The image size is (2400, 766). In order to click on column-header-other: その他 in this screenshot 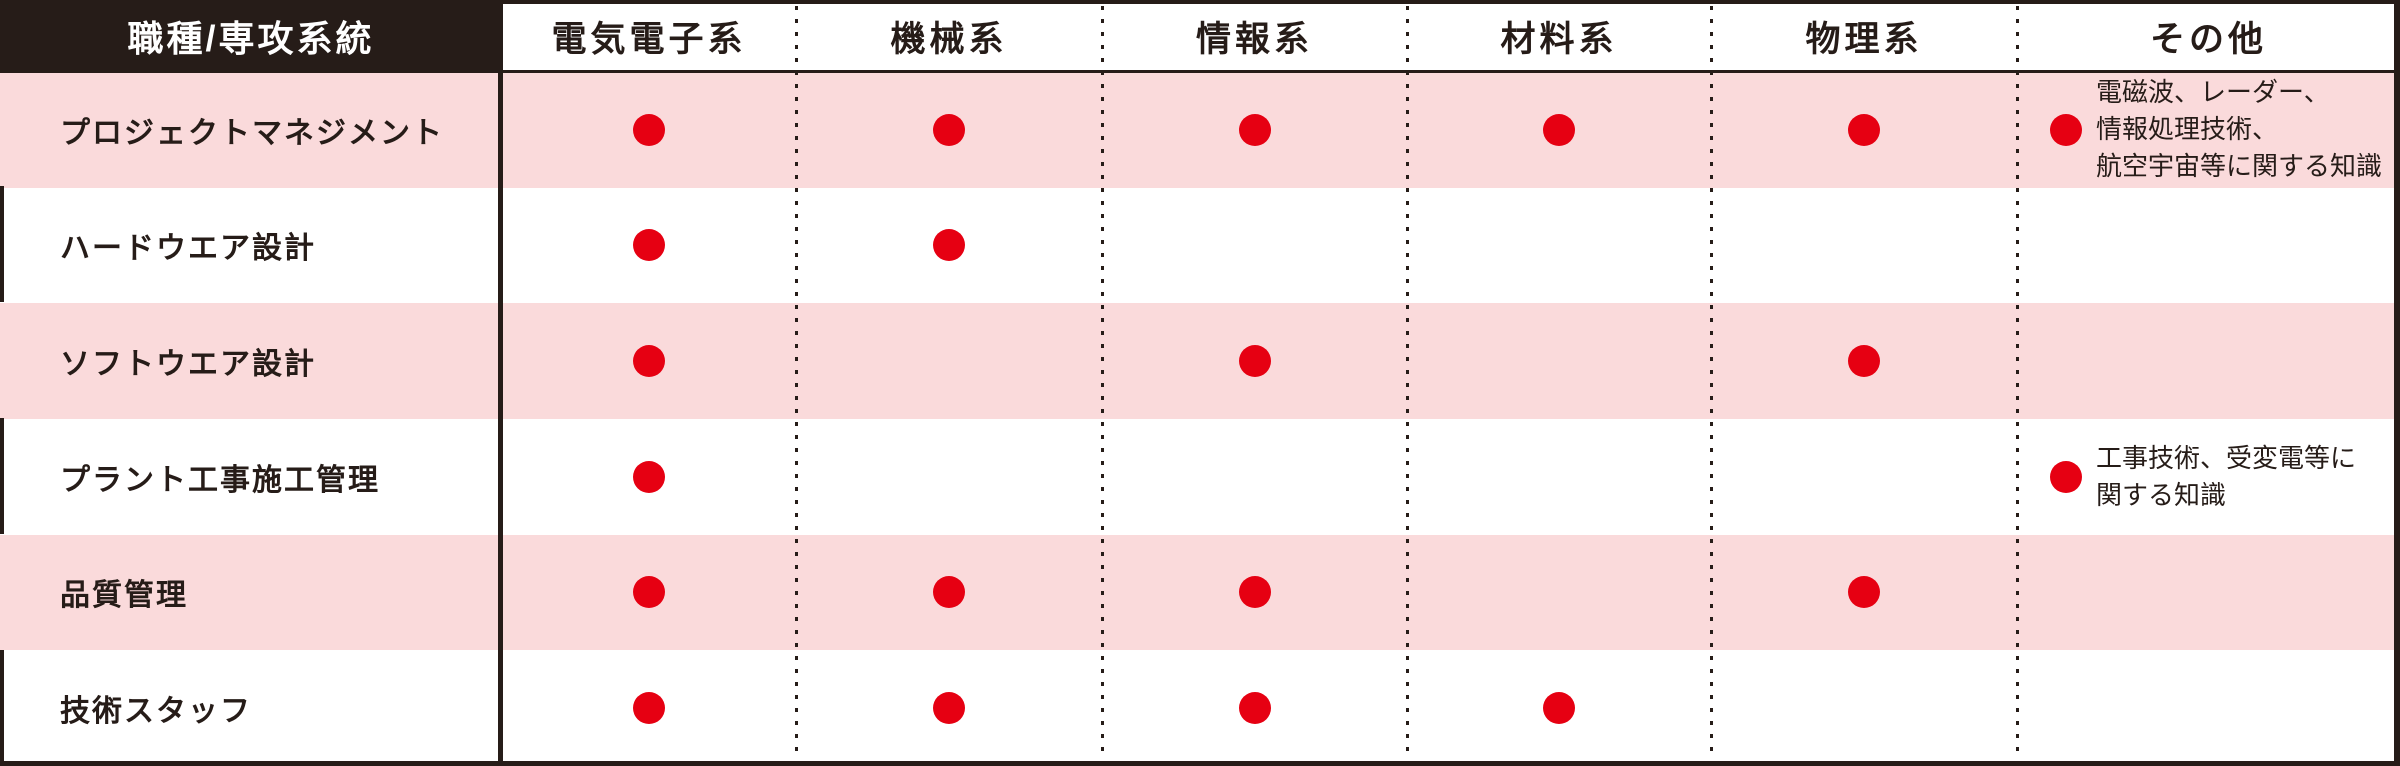, I will do `click(2208, 36)`.